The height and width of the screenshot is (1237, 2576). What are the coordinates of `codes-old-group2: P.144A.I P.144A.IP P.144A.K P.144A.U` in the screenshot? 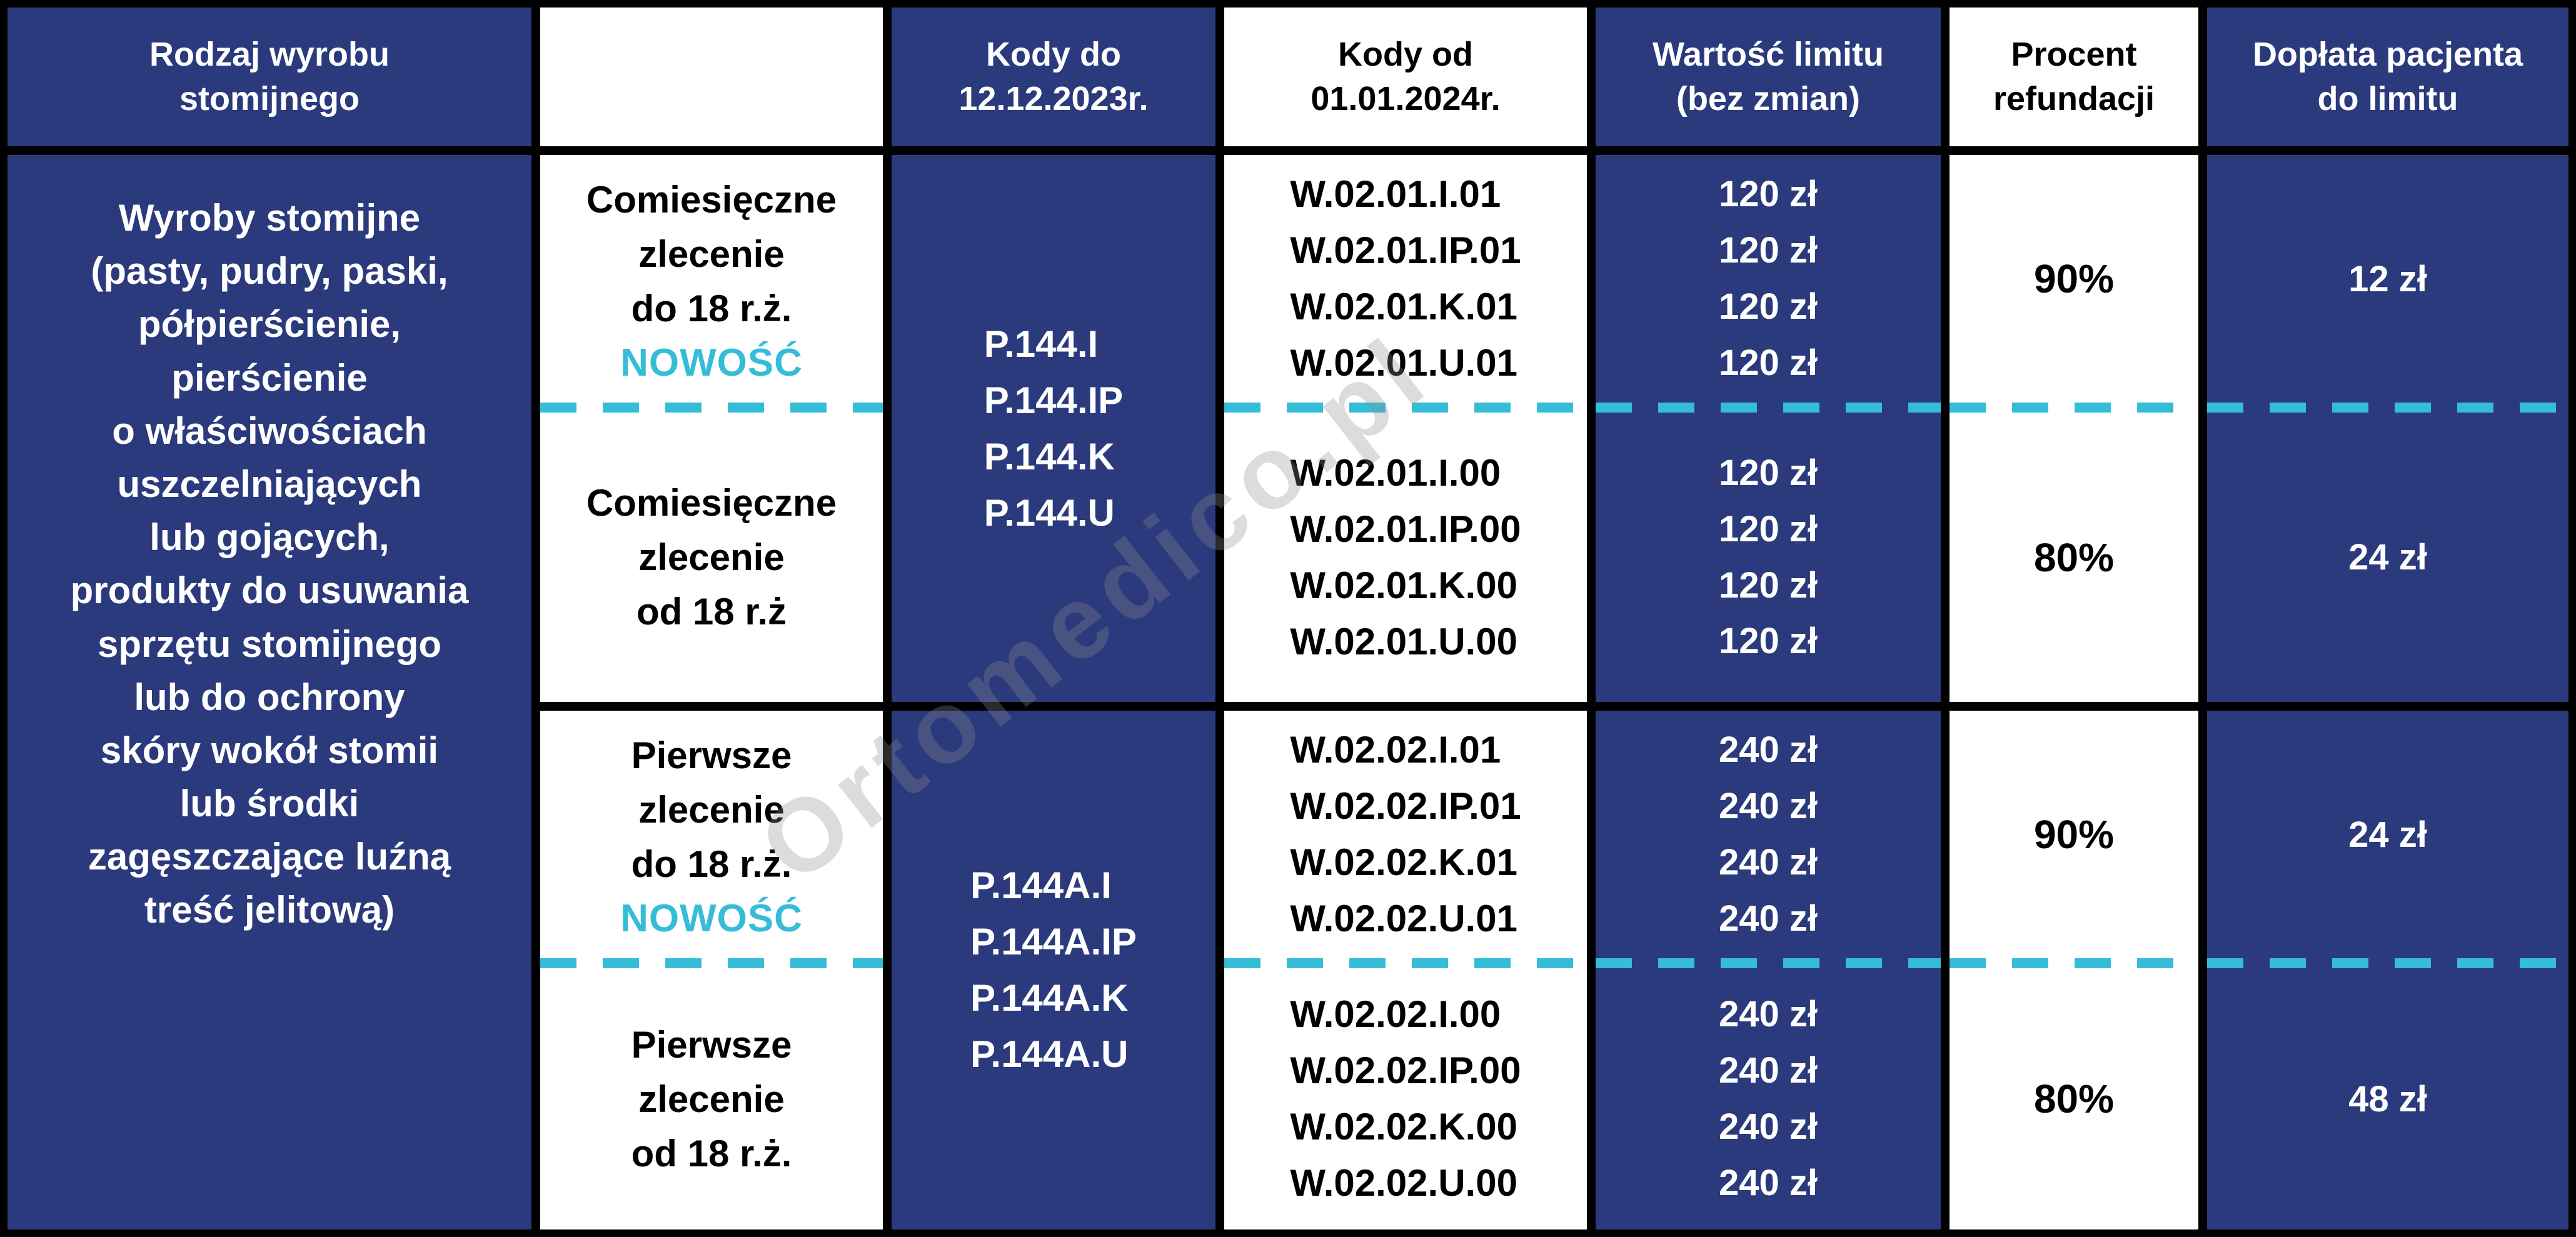 It's located at (1053, 970).